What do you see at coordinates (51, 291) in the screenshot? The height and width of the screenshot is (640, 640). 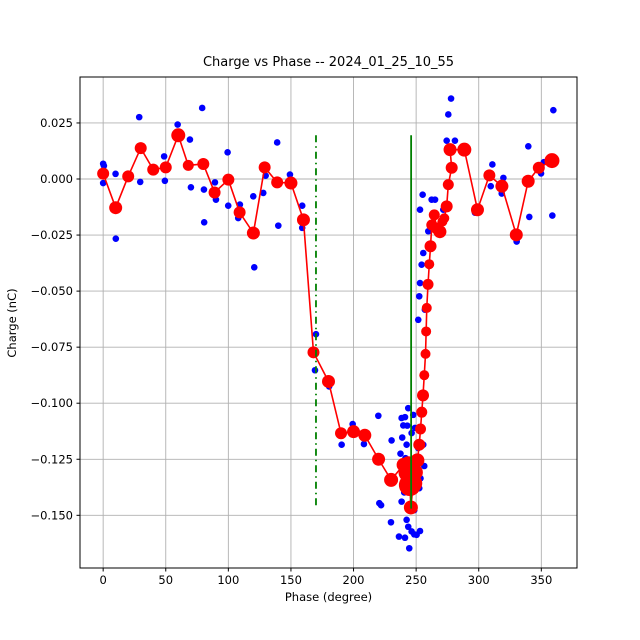 I see `y-tick-label: −0.050` at bounding box center [51, 291].